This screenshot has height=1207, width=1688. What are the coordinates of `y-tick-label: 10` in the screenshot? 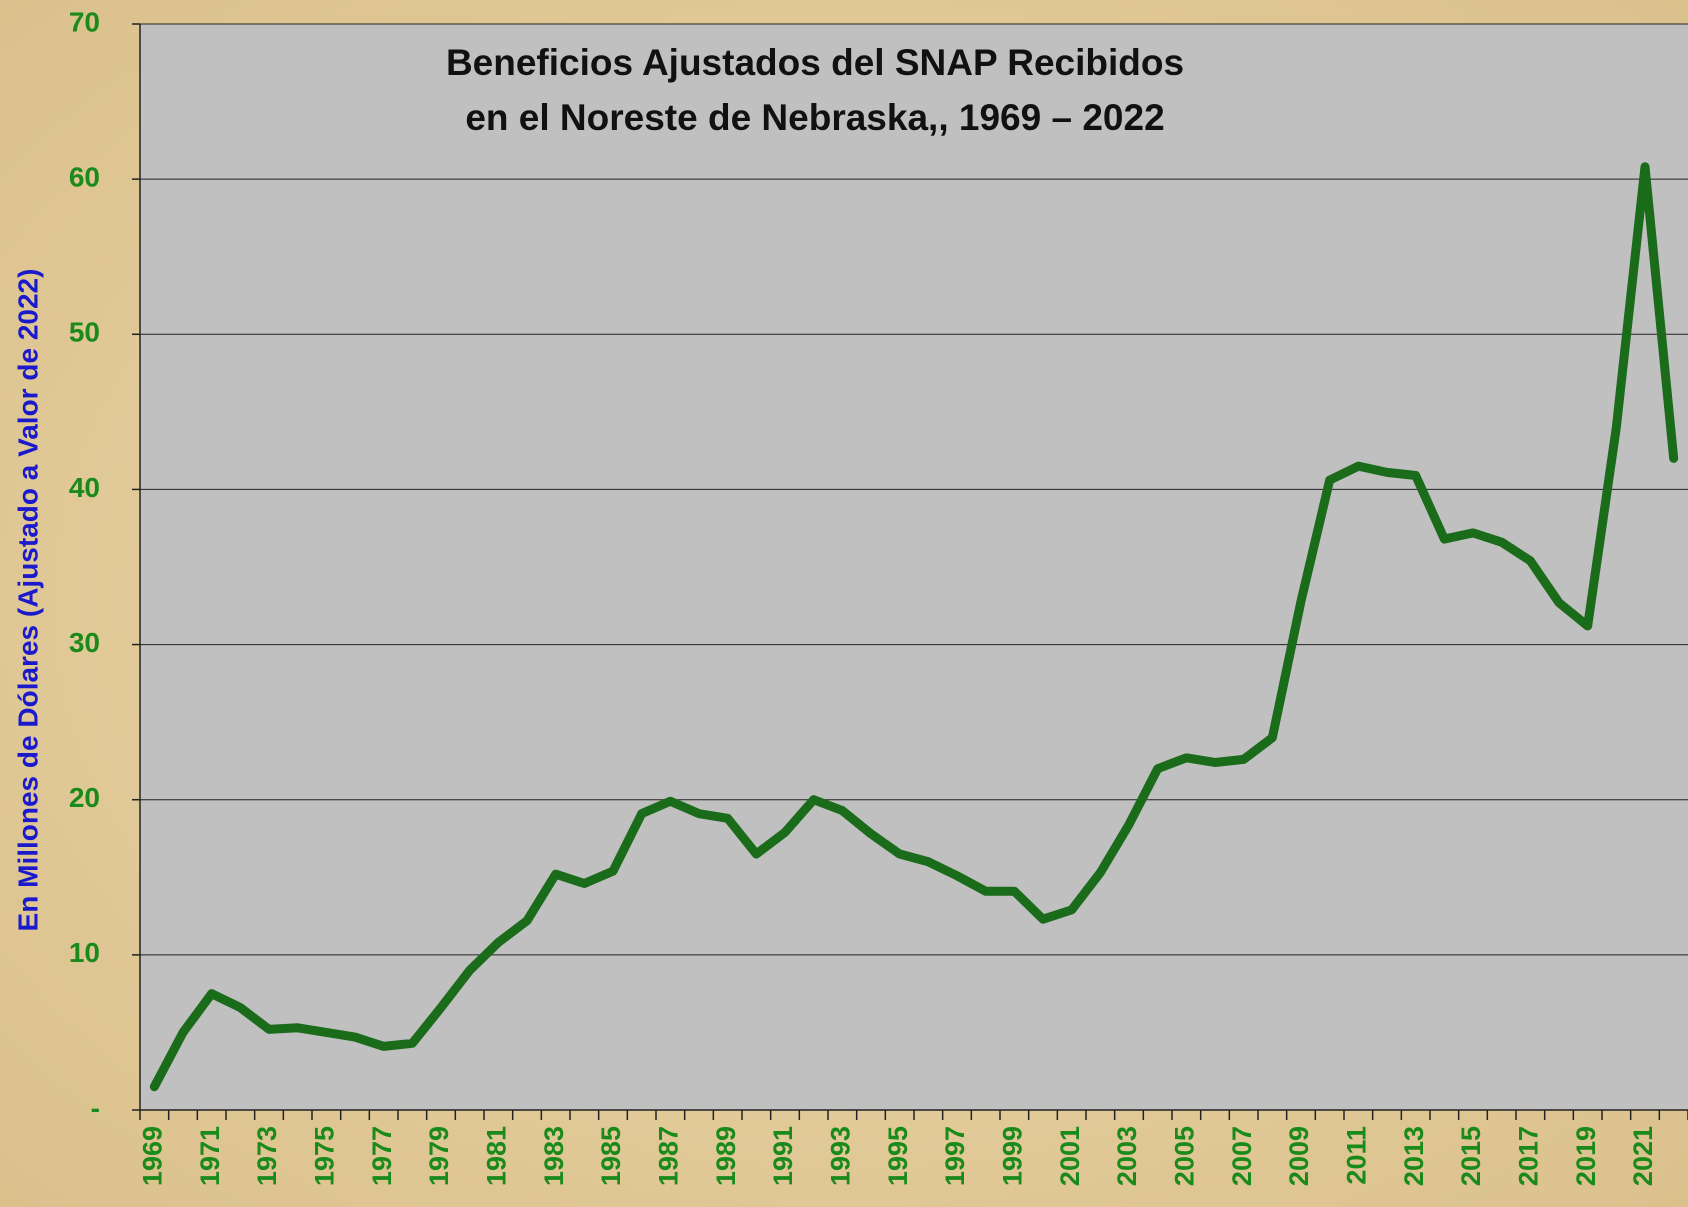 It's located at (84, 952).